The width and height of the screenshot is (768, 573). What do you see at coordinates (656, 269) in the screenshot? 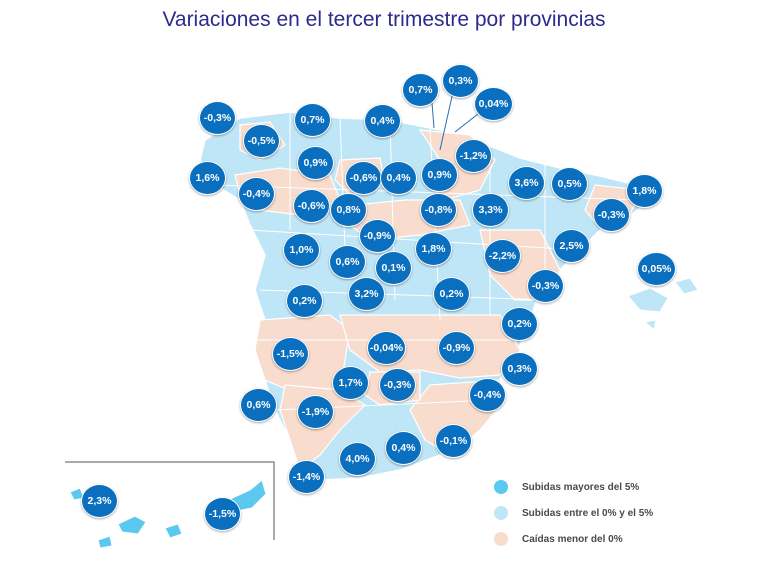
I see `bubble-baleares: 0,05%` at bounding box center [656, 269].